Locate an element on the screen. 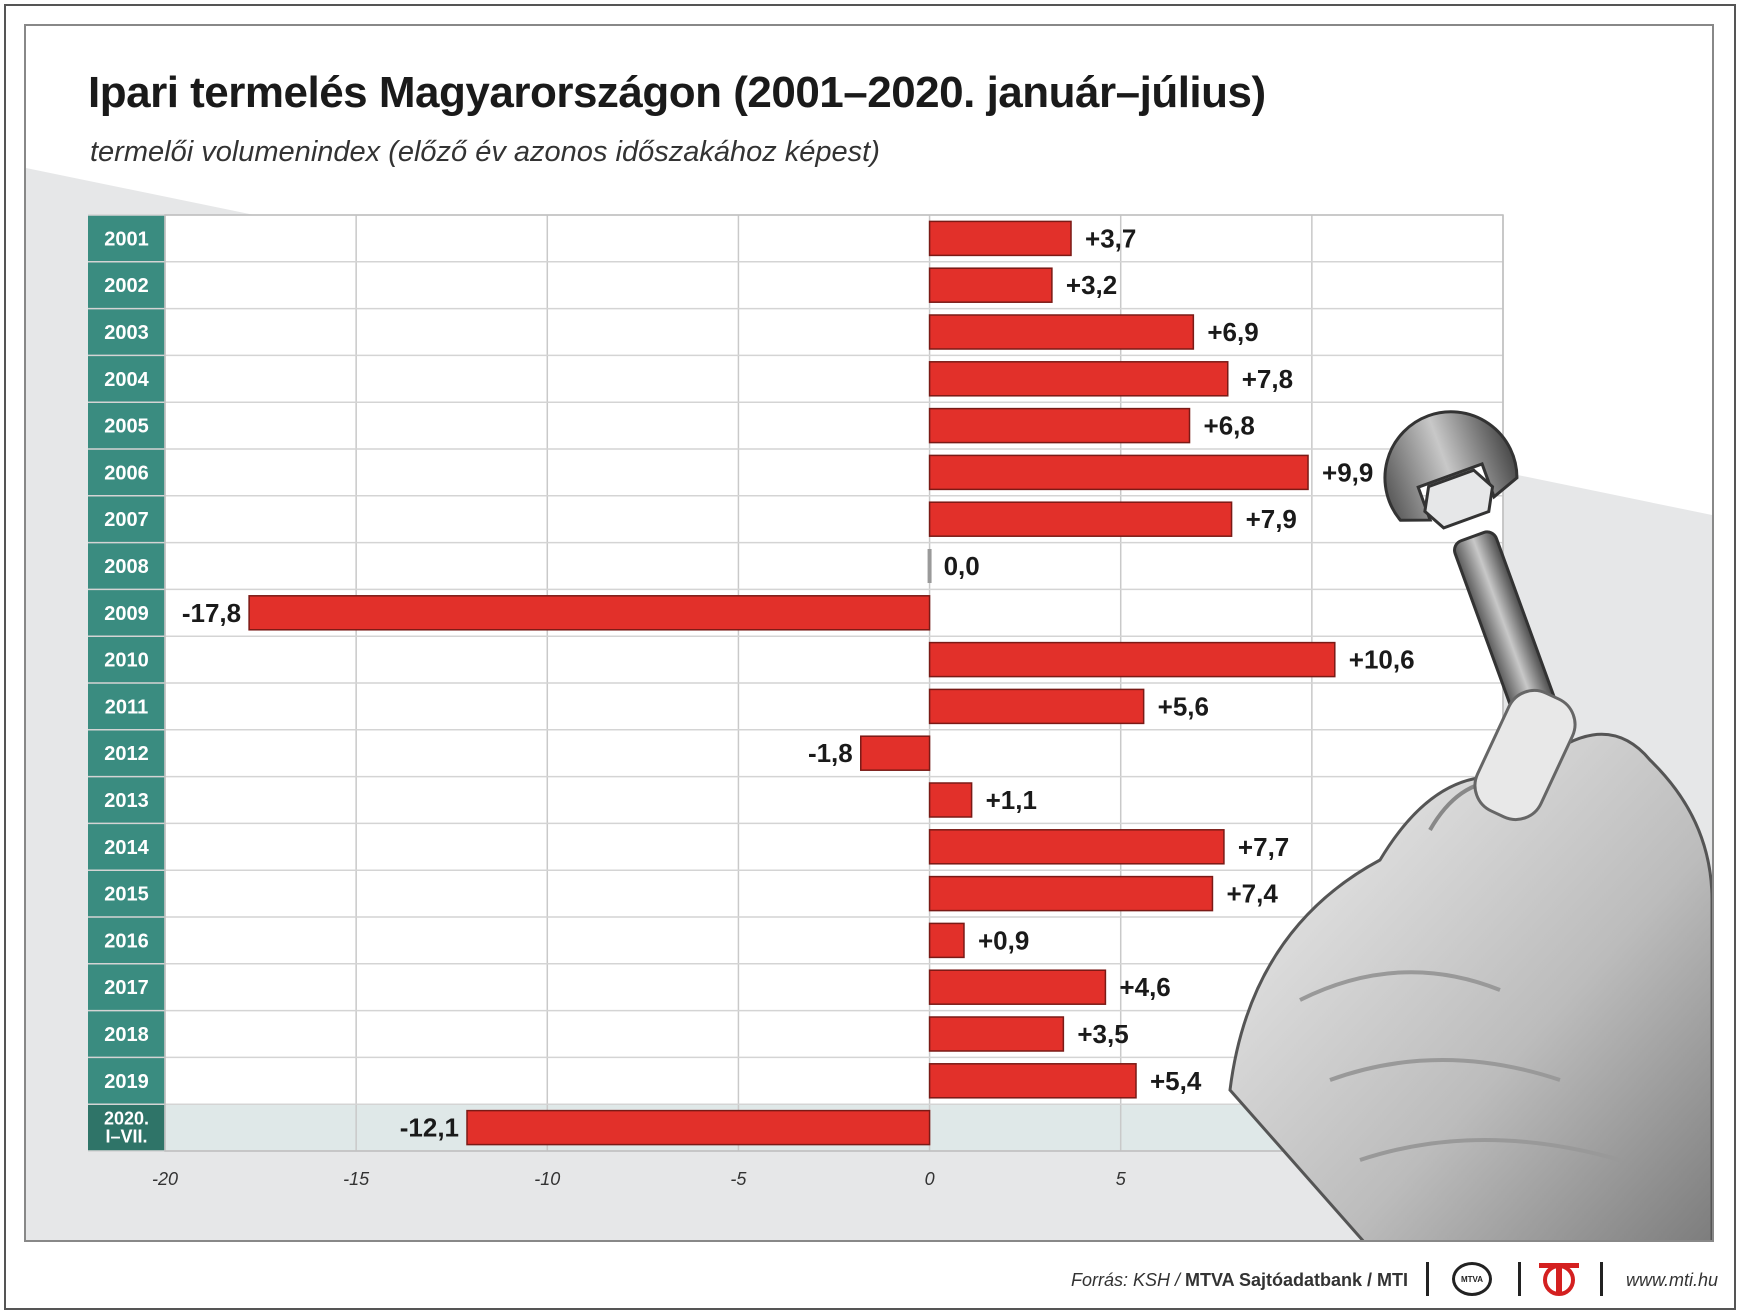 The image size is (1740, 1314). category-label: 2007 is located at coordinates (126, 520).